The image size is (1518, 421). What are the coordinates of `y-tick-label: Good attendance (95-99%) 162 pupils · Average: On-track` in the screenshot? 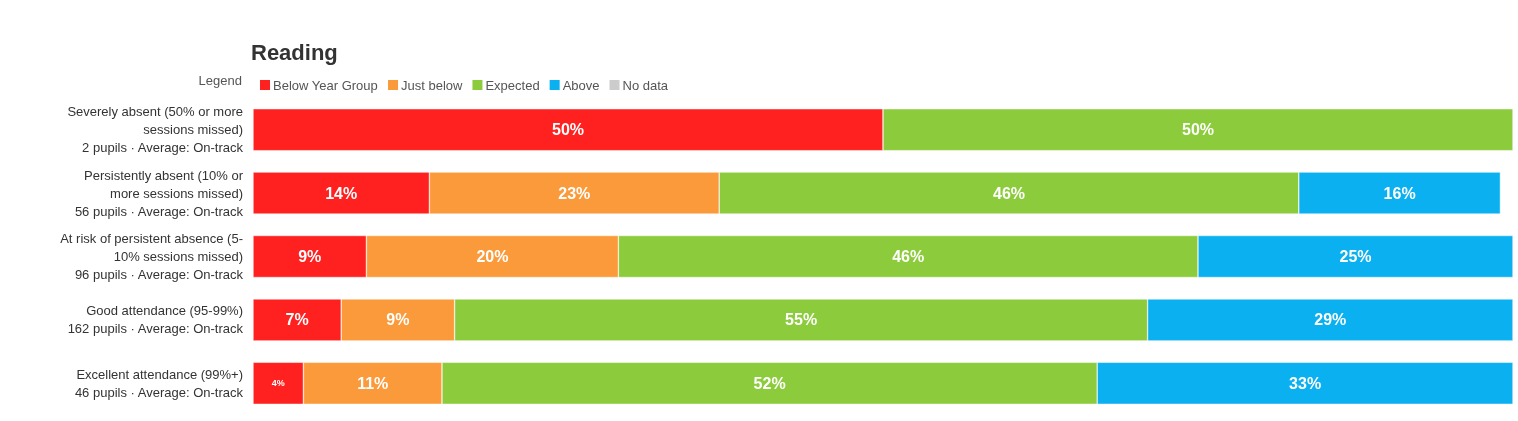 It's located at (155, 320).